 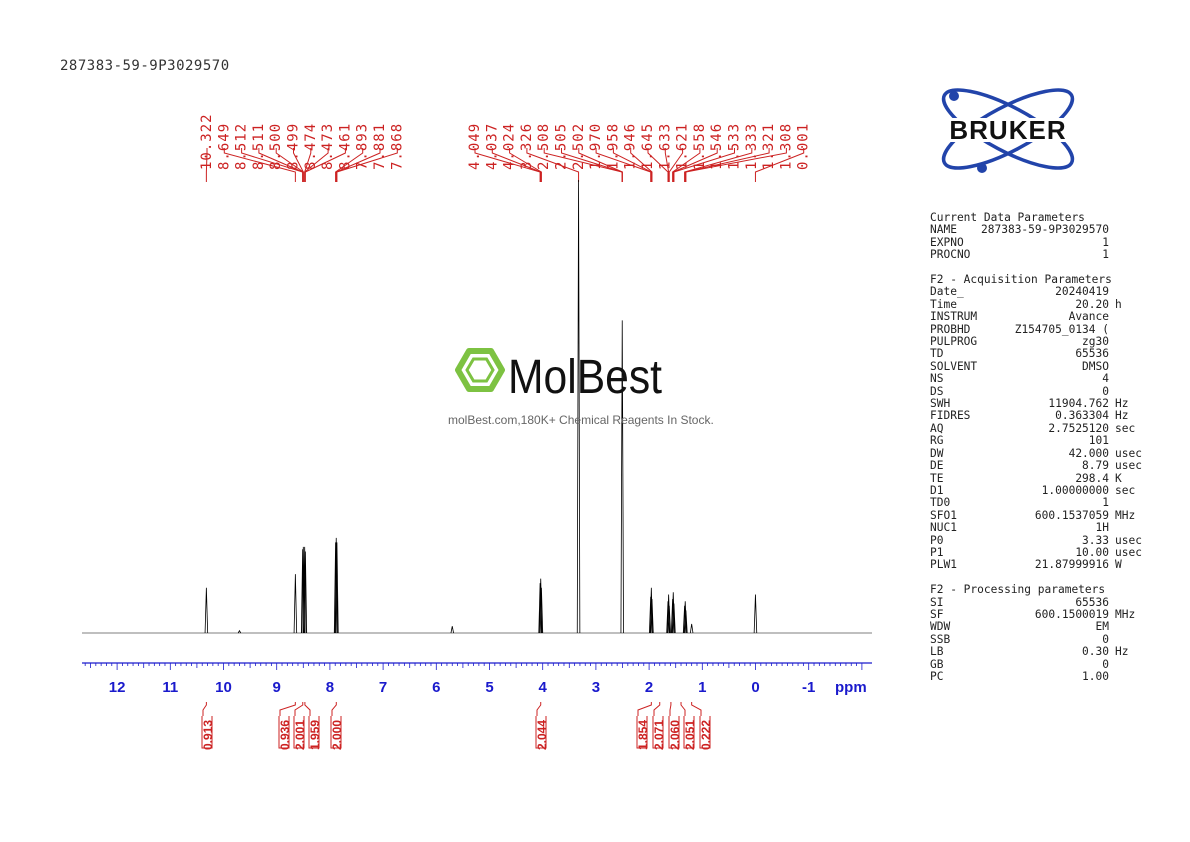 What do you see at coordinates (1095, 676) in the screenshot?
I see `parameter-value: 1.00` at bounding box center [1095, 676].